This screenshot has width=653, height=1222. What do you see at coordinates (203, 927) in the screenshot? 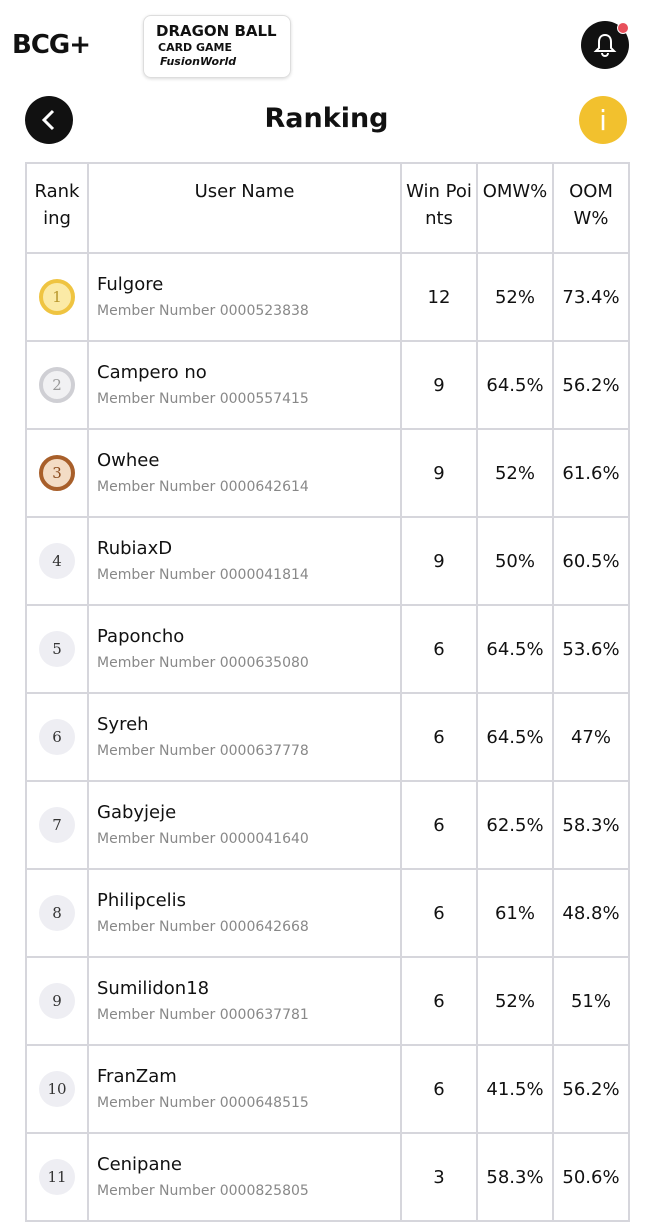
I see `member-number: Member Number 0000642668` at bounding box center [203, 927].